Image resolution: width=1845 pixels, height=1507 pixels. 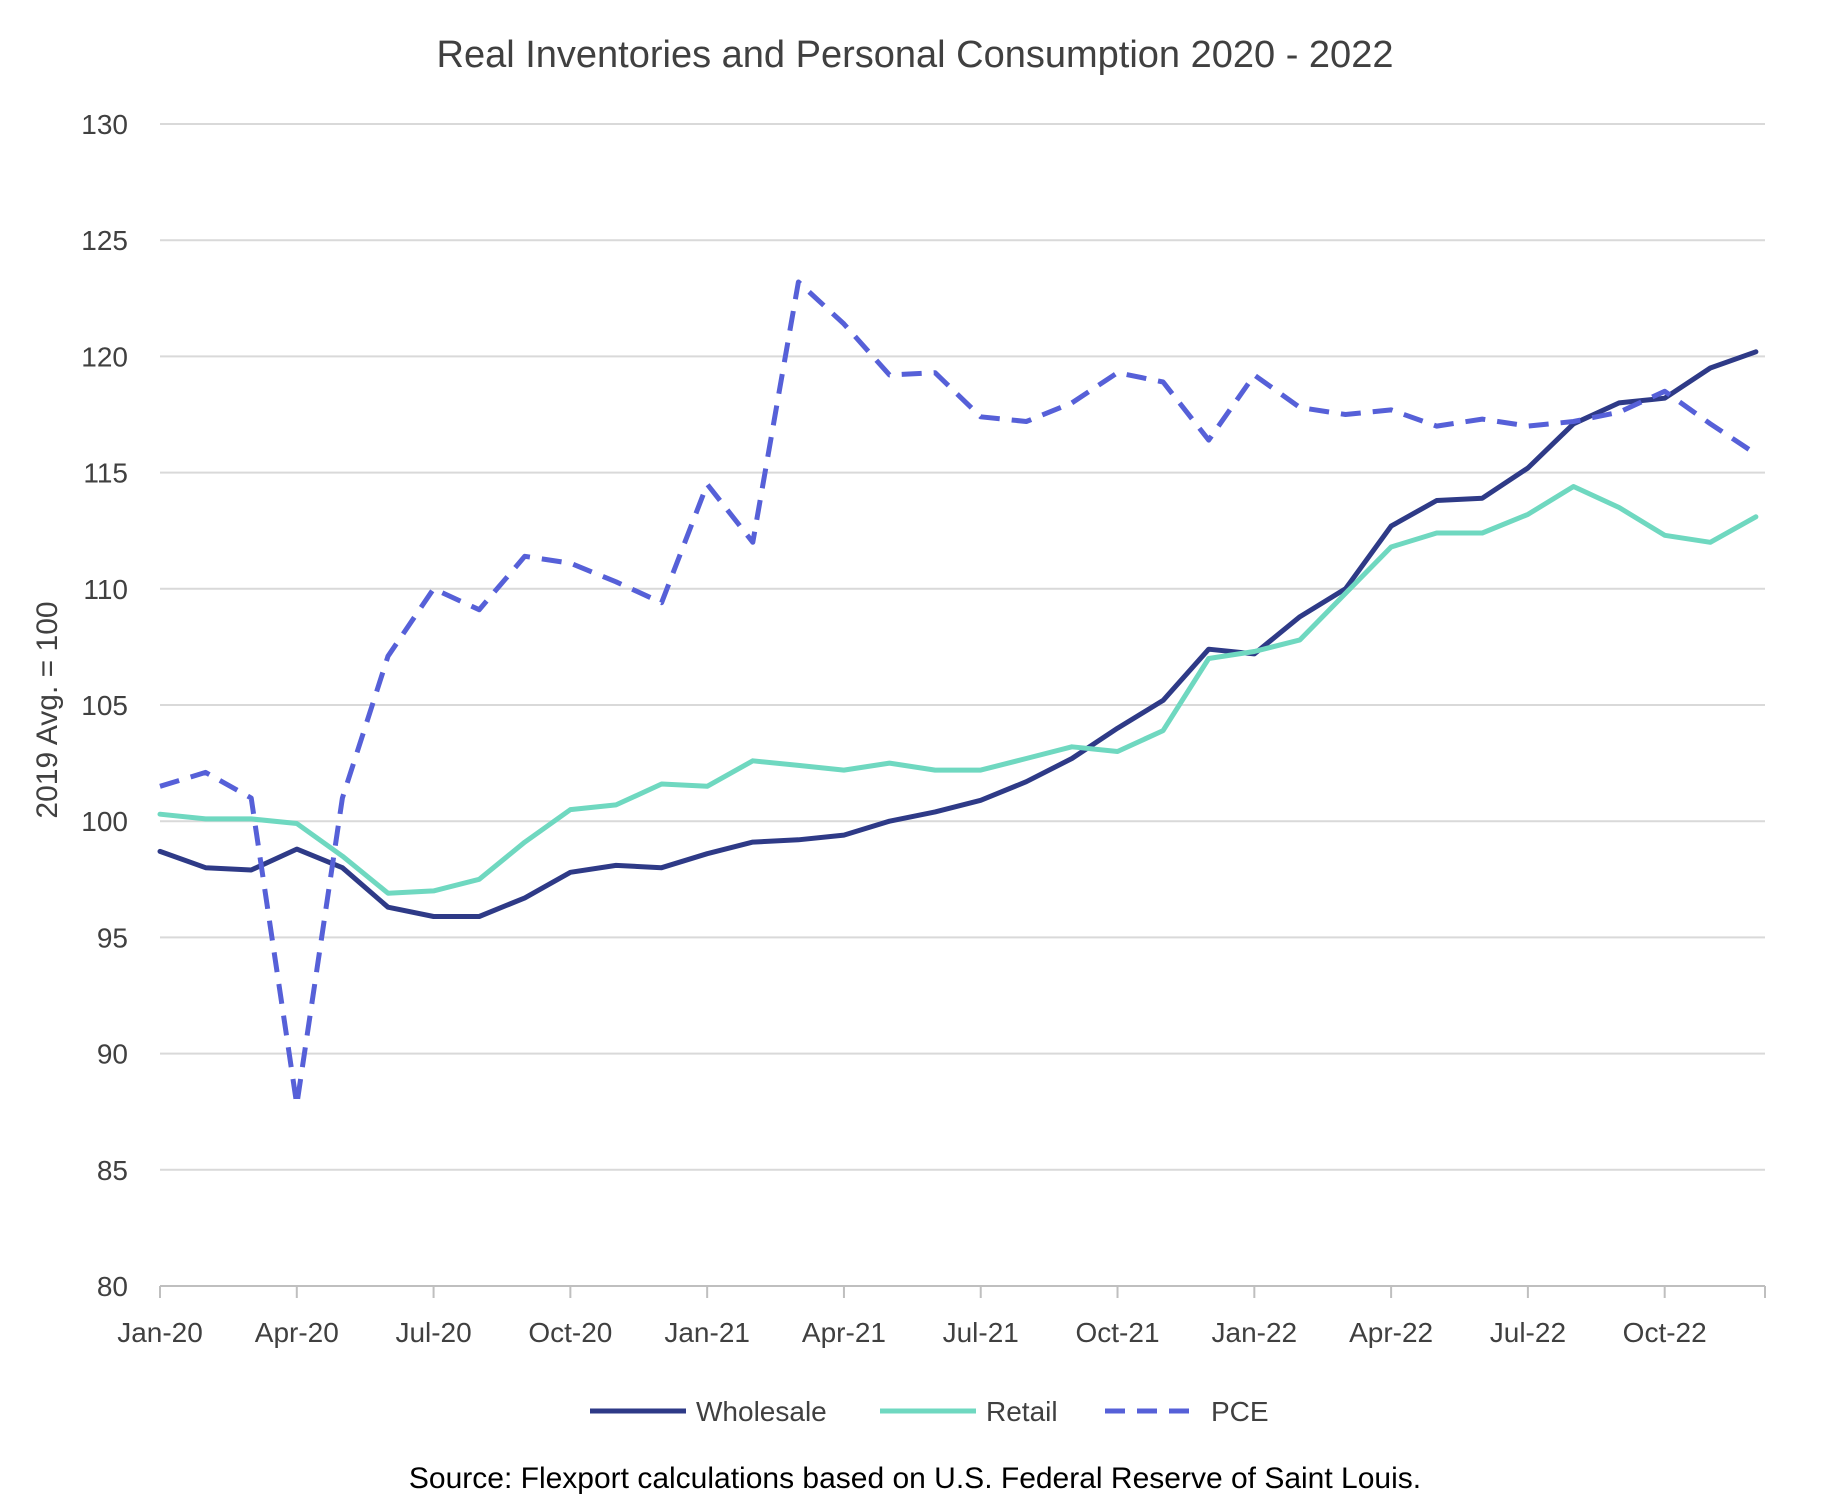 What do you see at coordinates (105, 473) in the screenshot?
I see `y-tick-label: 115` at bounding box center [105, 473].